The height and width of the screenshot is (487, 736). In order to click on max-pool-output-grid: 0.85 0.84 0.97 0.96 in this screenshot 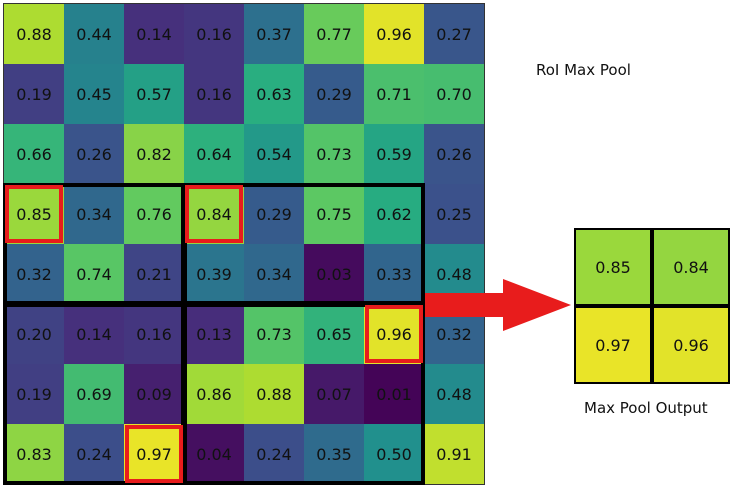, I will do `click(652, 306)`.